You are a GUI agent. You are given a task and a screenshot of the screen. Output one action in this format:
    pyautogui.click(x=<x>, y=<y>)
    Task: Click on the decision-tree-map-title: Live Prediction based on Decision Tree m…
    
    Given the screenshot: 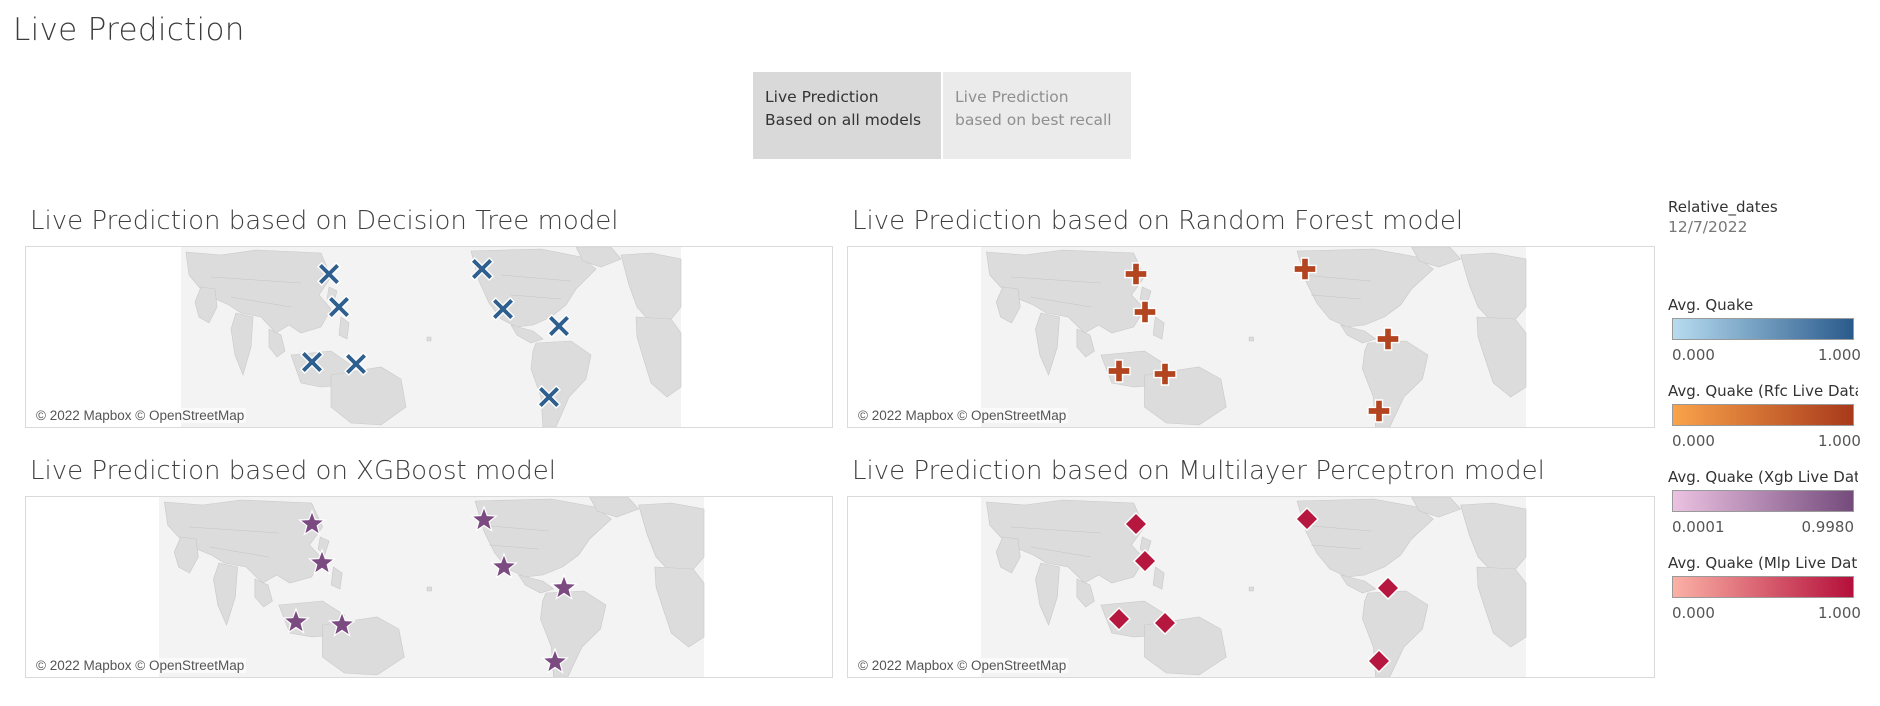 What is the action you would take?
    pyautogui.click(x=324, y=221)
    